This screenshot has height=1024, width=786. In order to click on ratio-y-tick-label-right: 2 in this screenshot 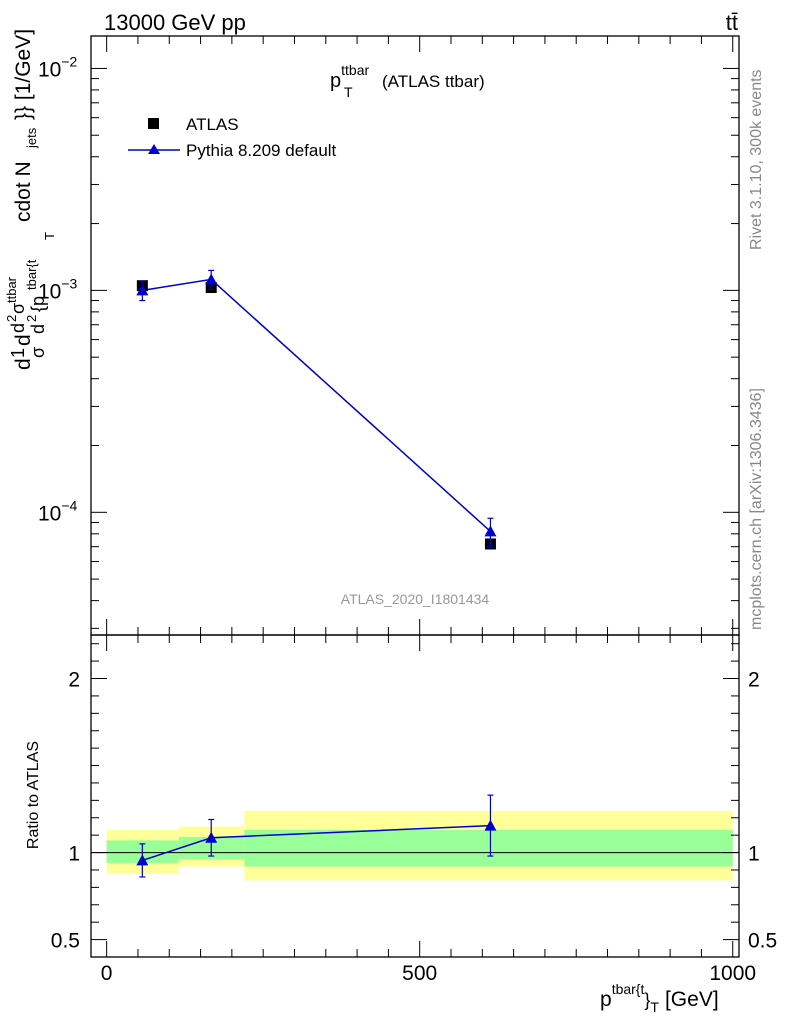, I will do `click(754, 680)`.